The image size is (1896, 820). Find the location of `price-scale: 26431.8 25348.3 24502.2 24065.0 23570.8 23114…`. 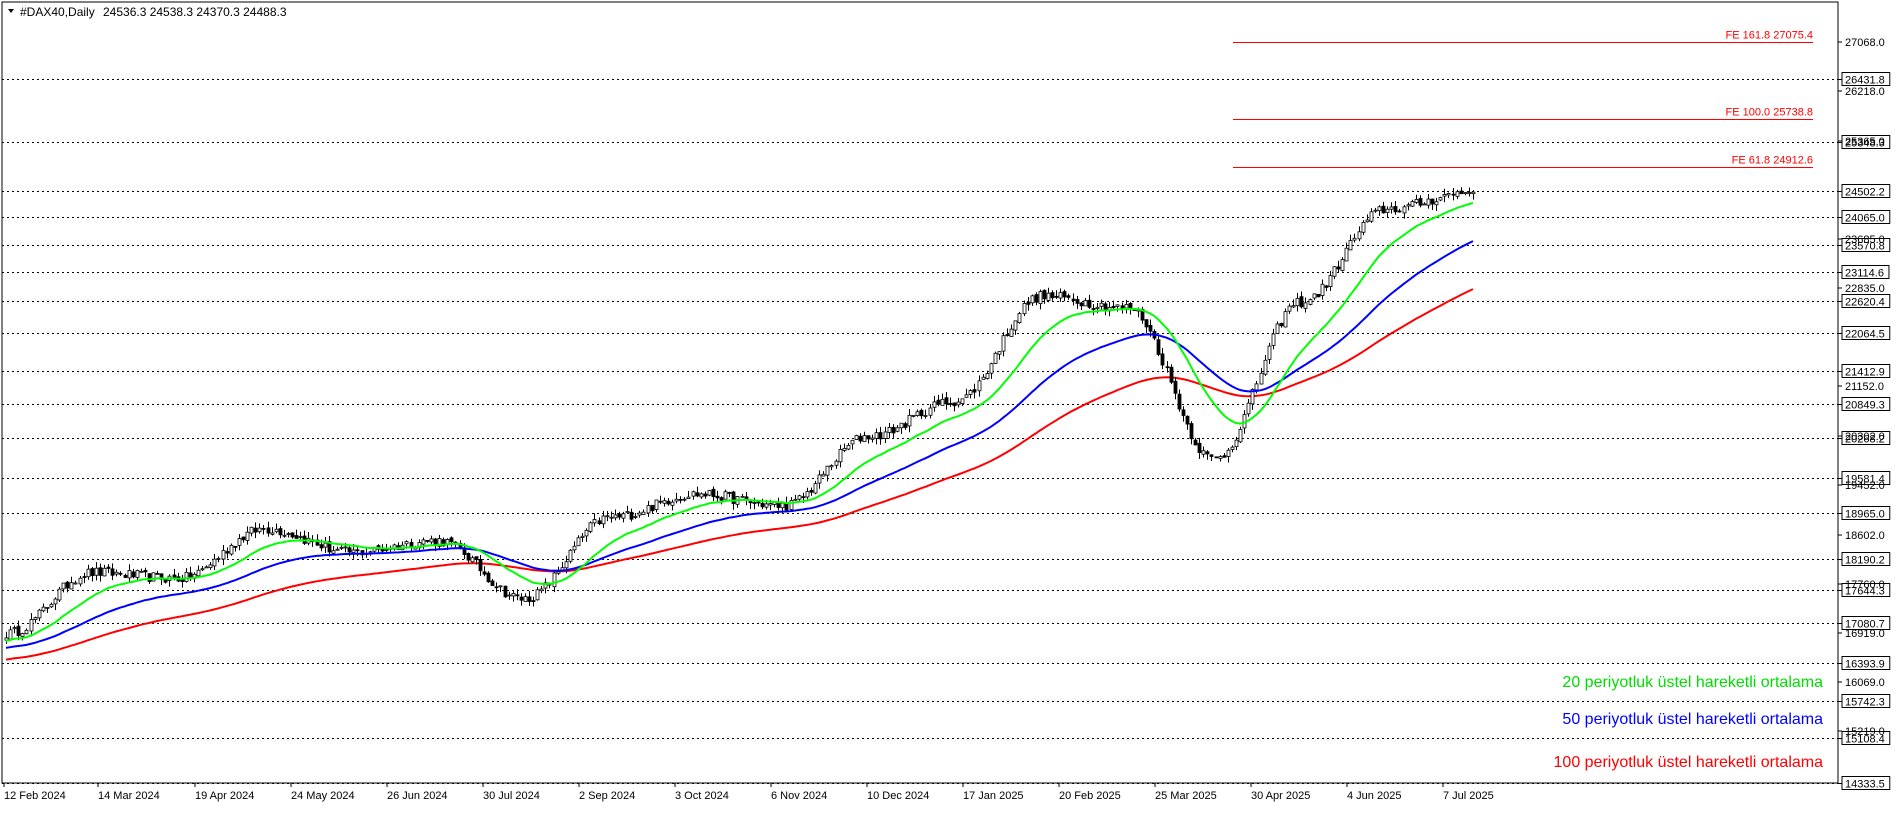

price-scale: 26431.8 25348.3 24502.2 24065.0 23570.8 23114… is located at coordinates (1864, 414).